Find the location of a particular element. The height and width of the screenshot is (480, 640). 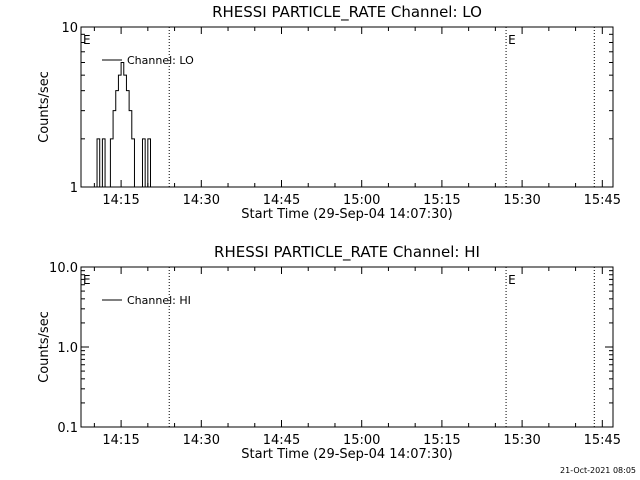

y-tick-label: 1 is located at coordinates (74, 188).